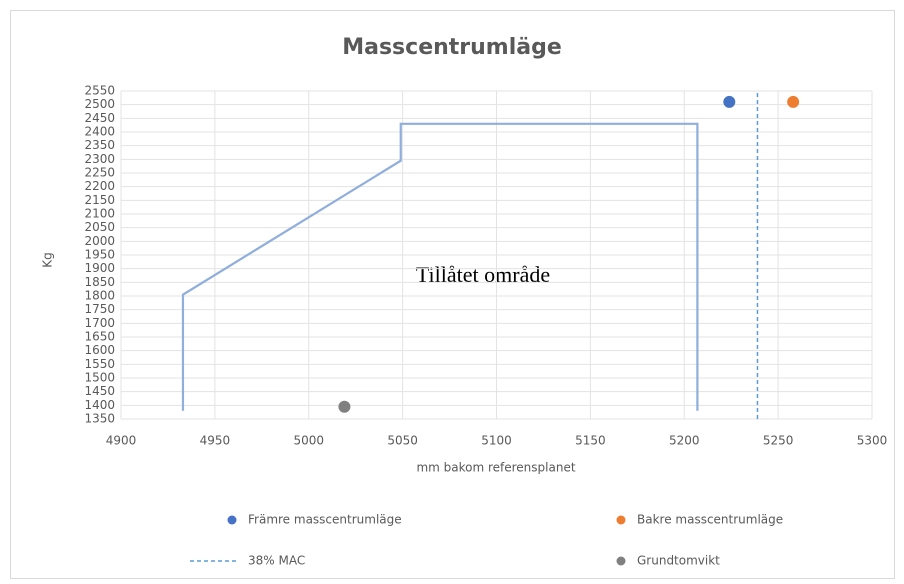  What do you see at coordinates (99, 296) in the screenshot?
I see `y-tick-label: 1800` at bounding box center [99, 296].